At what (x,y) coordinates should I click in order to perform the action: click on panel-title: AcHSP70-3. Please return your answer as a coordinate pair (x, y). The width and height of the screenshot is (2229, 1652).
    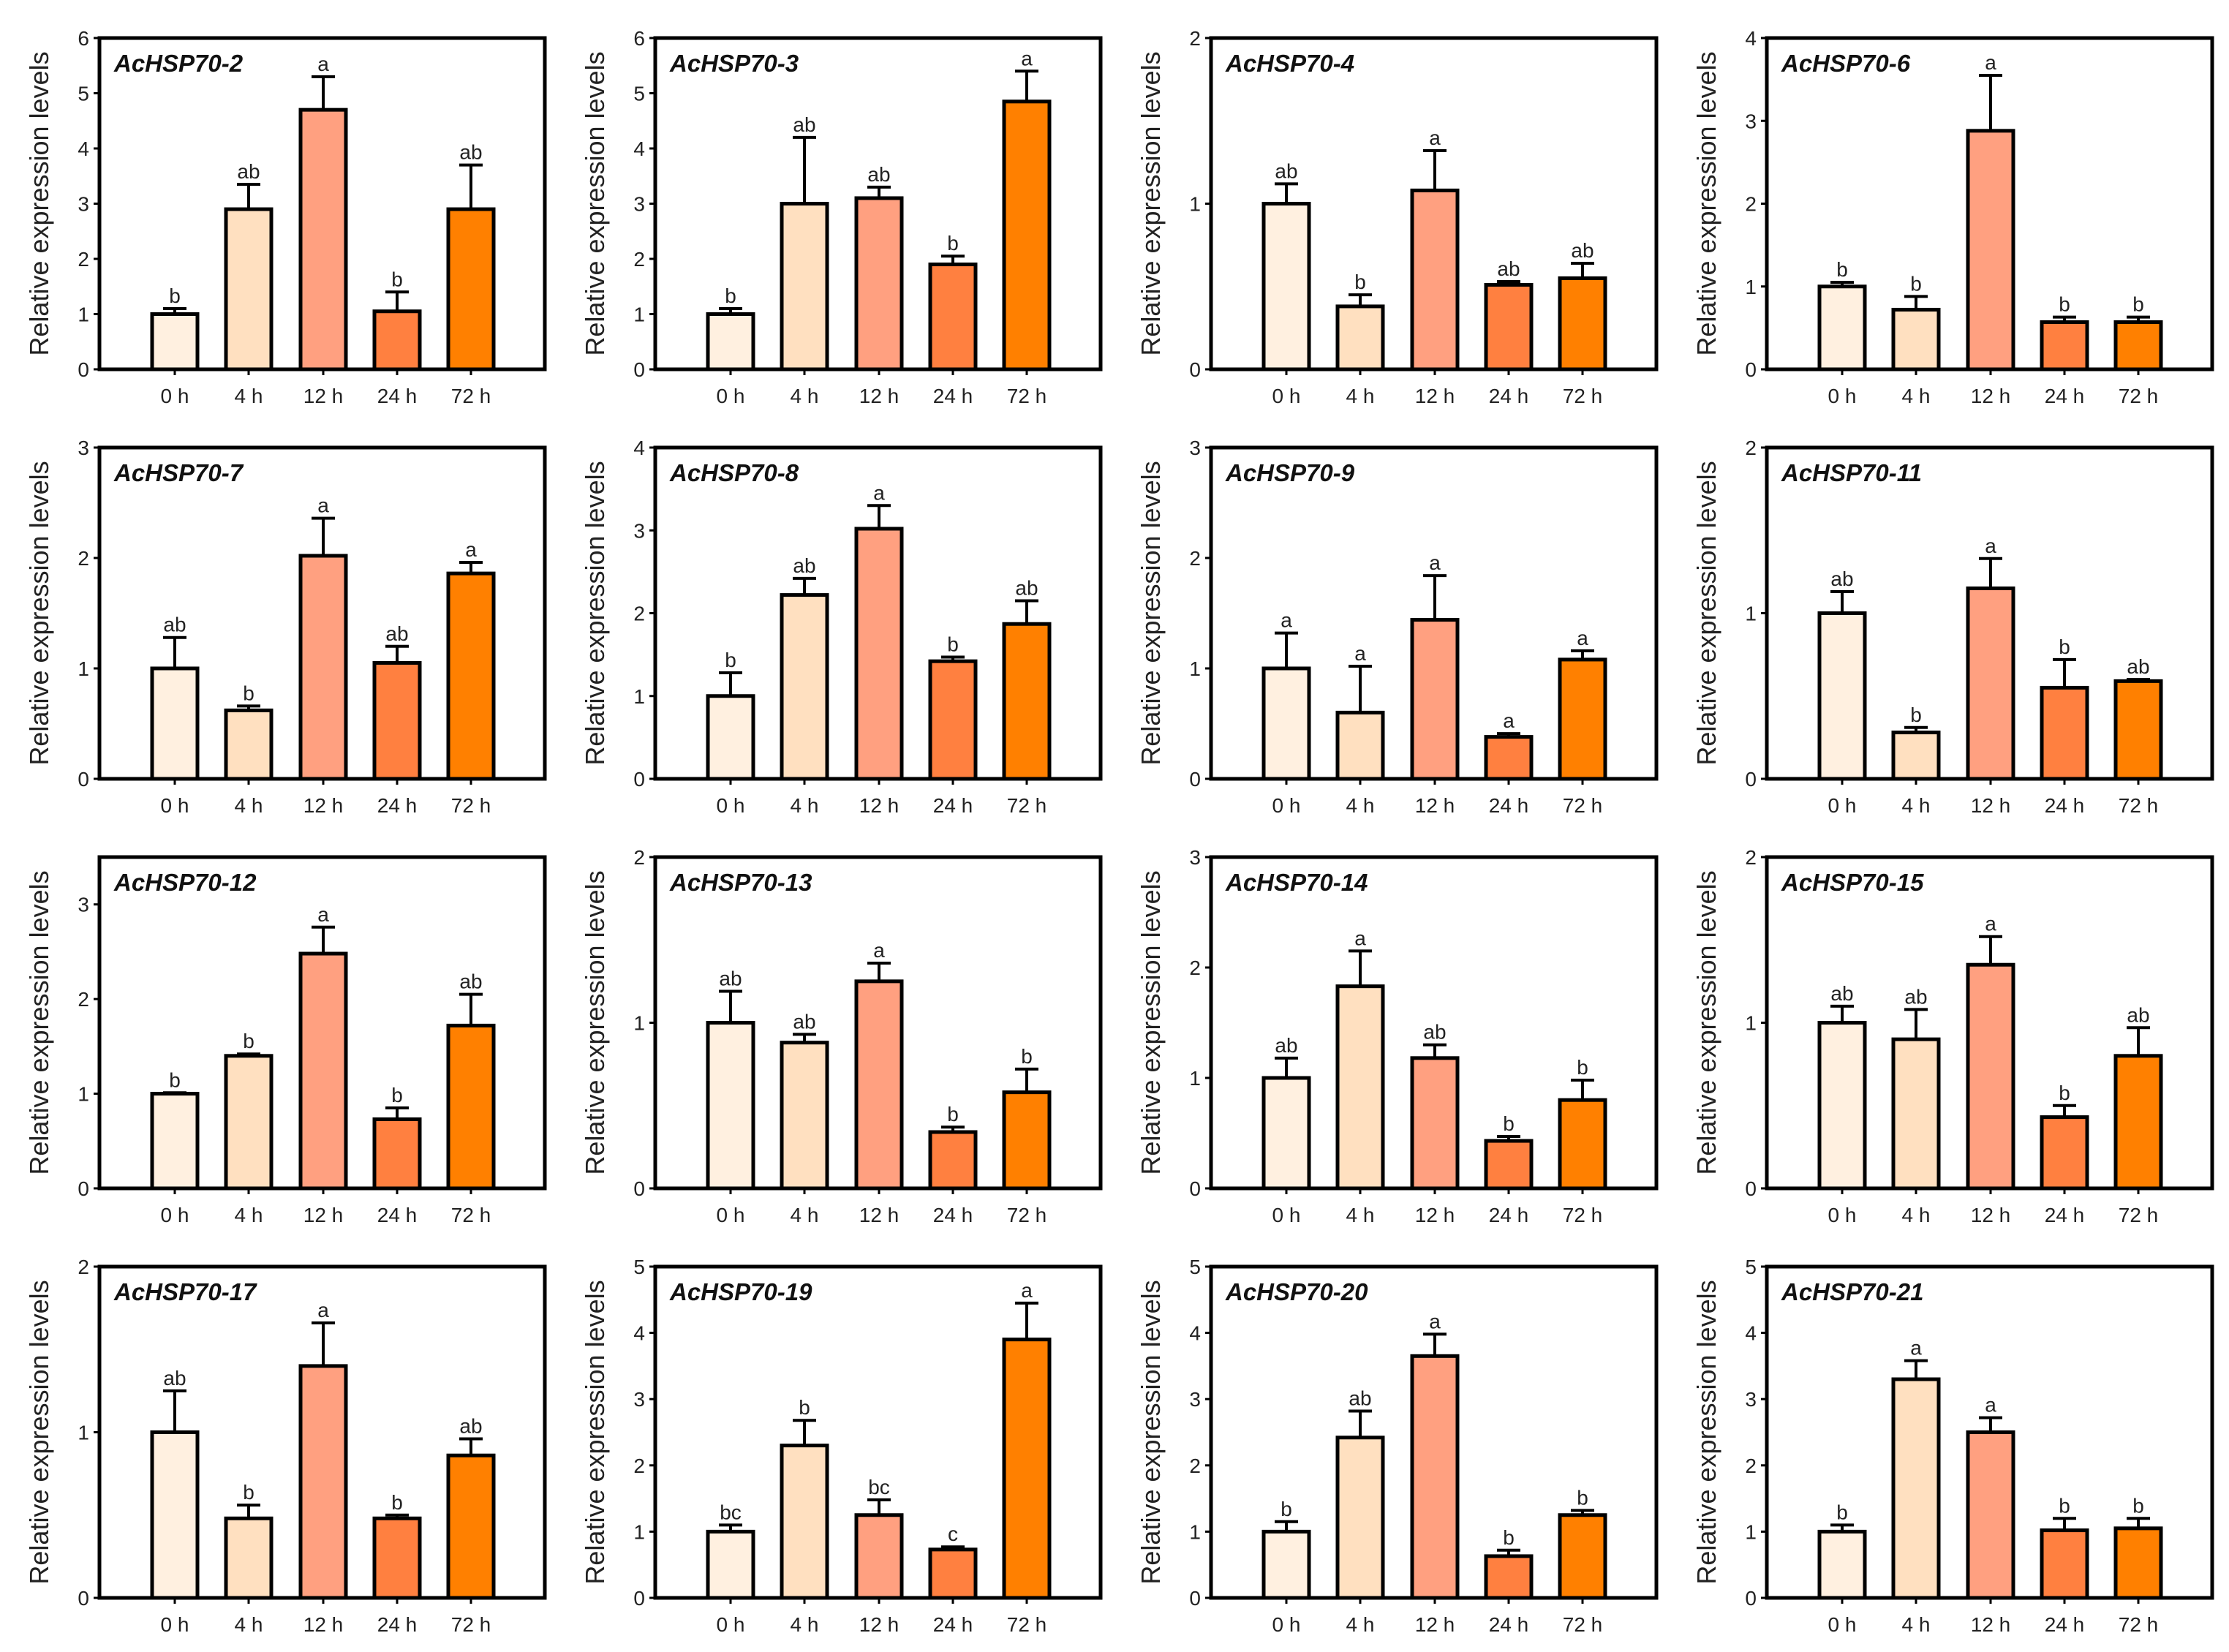
    Looking at the image, I should click on (734, 64).